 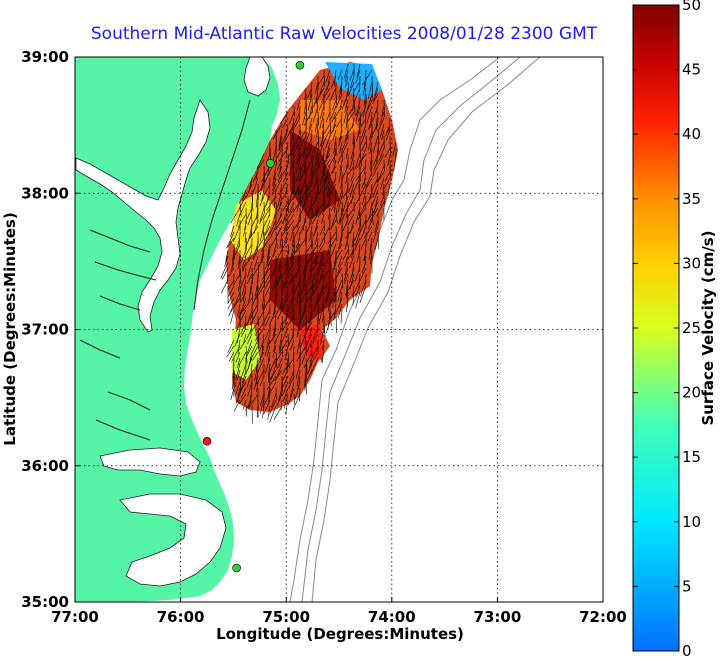 What do you see at coordinates (687, 586) in the screenshot?
I see `colorbar-tick-label: 5` at bounding box center [687, 586].